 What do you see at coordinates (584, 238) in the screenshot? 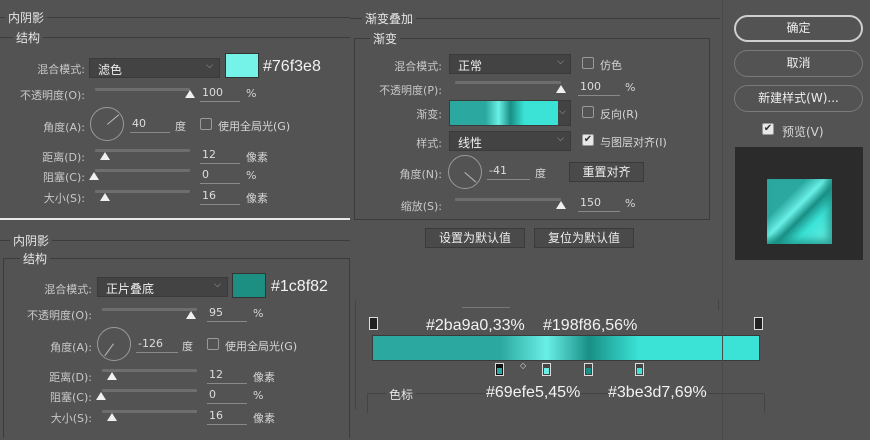
I see `reset-default-button: 复位为默认值` at bounding box center [584, 238].